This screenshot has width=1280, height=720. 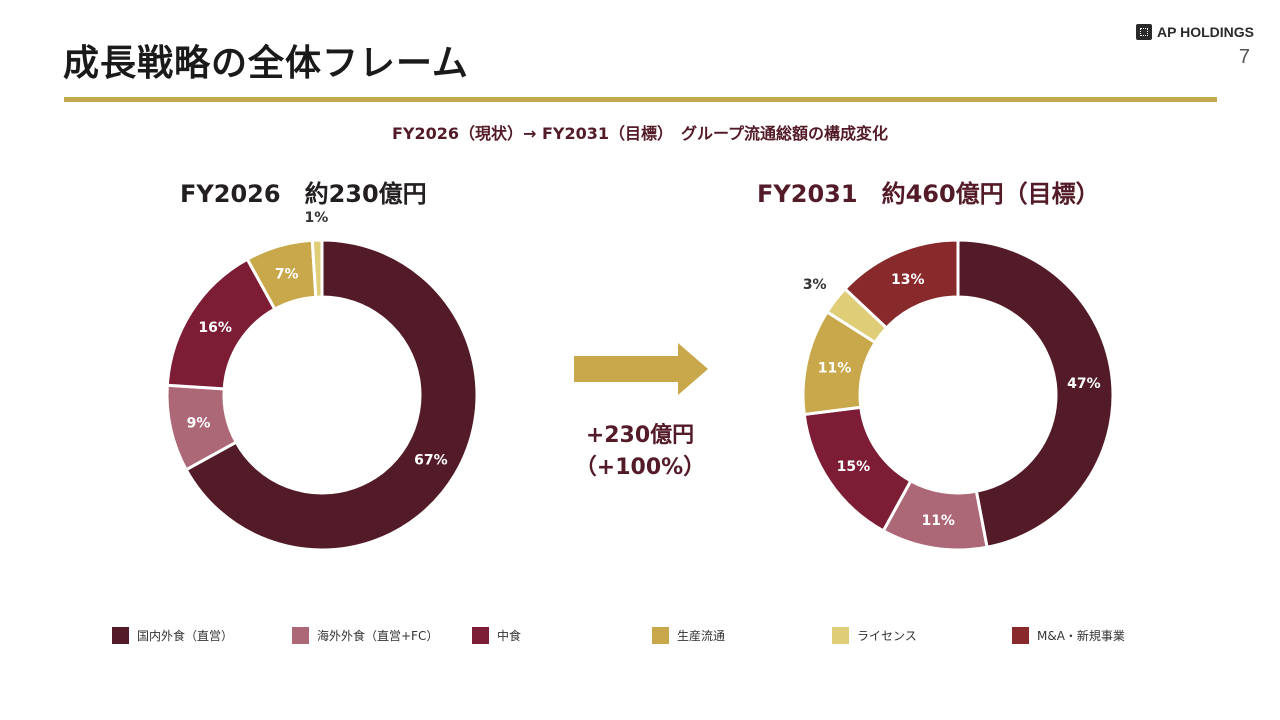 I want to click on page-title: 成長戦略の全体フレーム, so click(x=266, y=63).